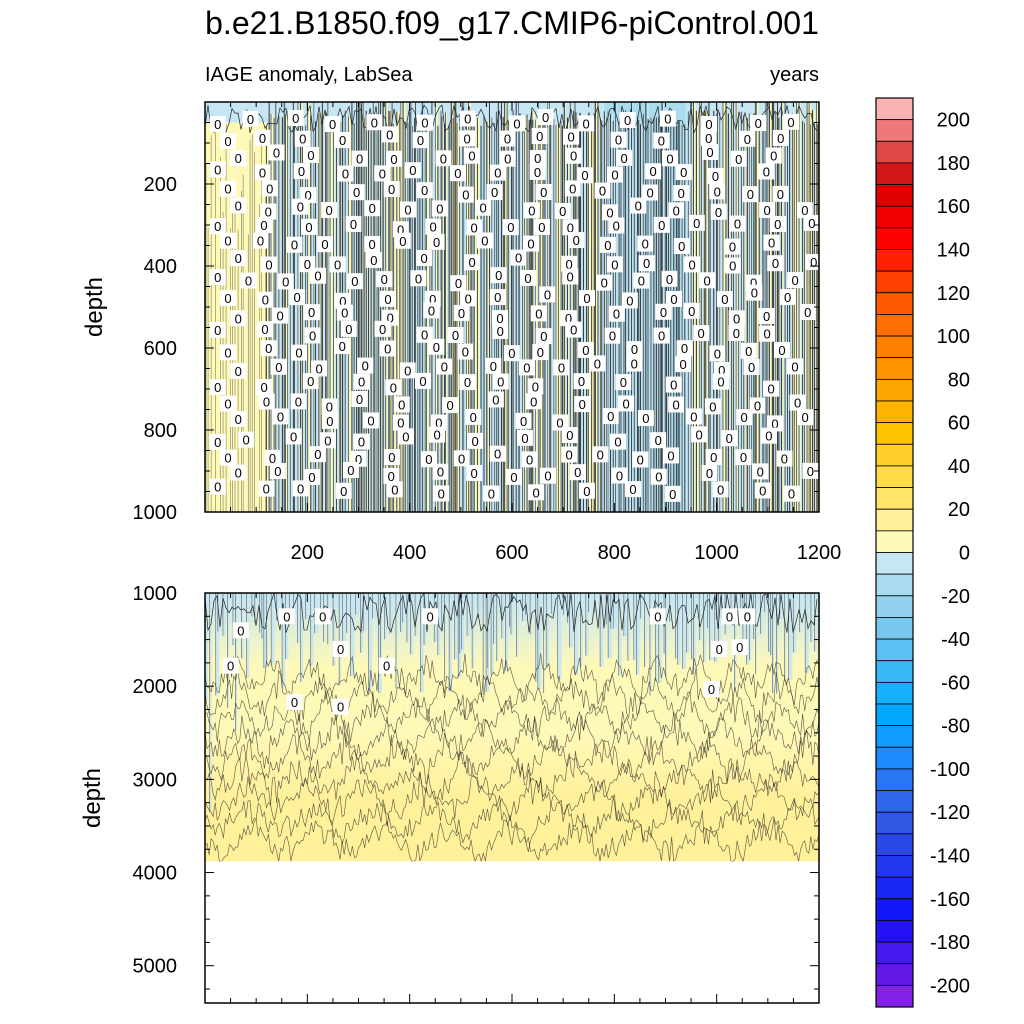  What do you see at coordinates (160, 185) in the screenshot?
I see `y-tick-label: 200` at bounding box center [160, 185].